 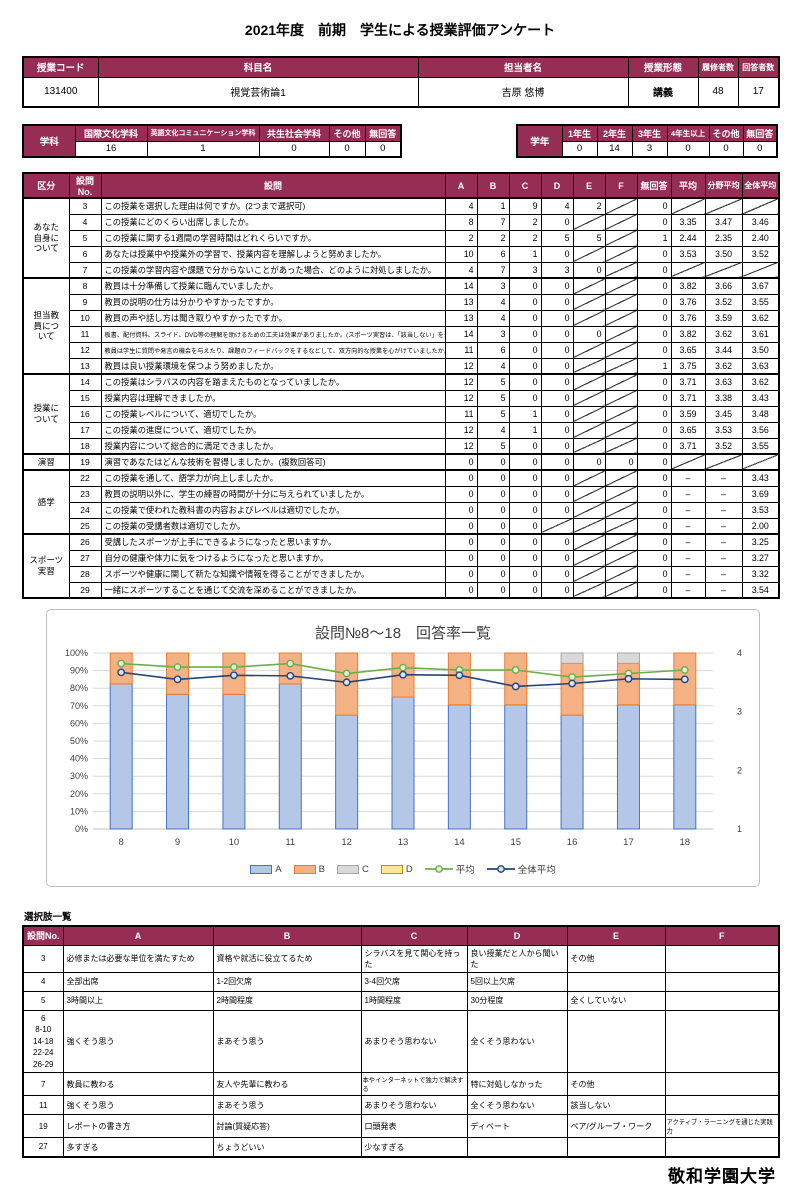 I want to click on grade-col-header: その他, so click(x=726, y=133).